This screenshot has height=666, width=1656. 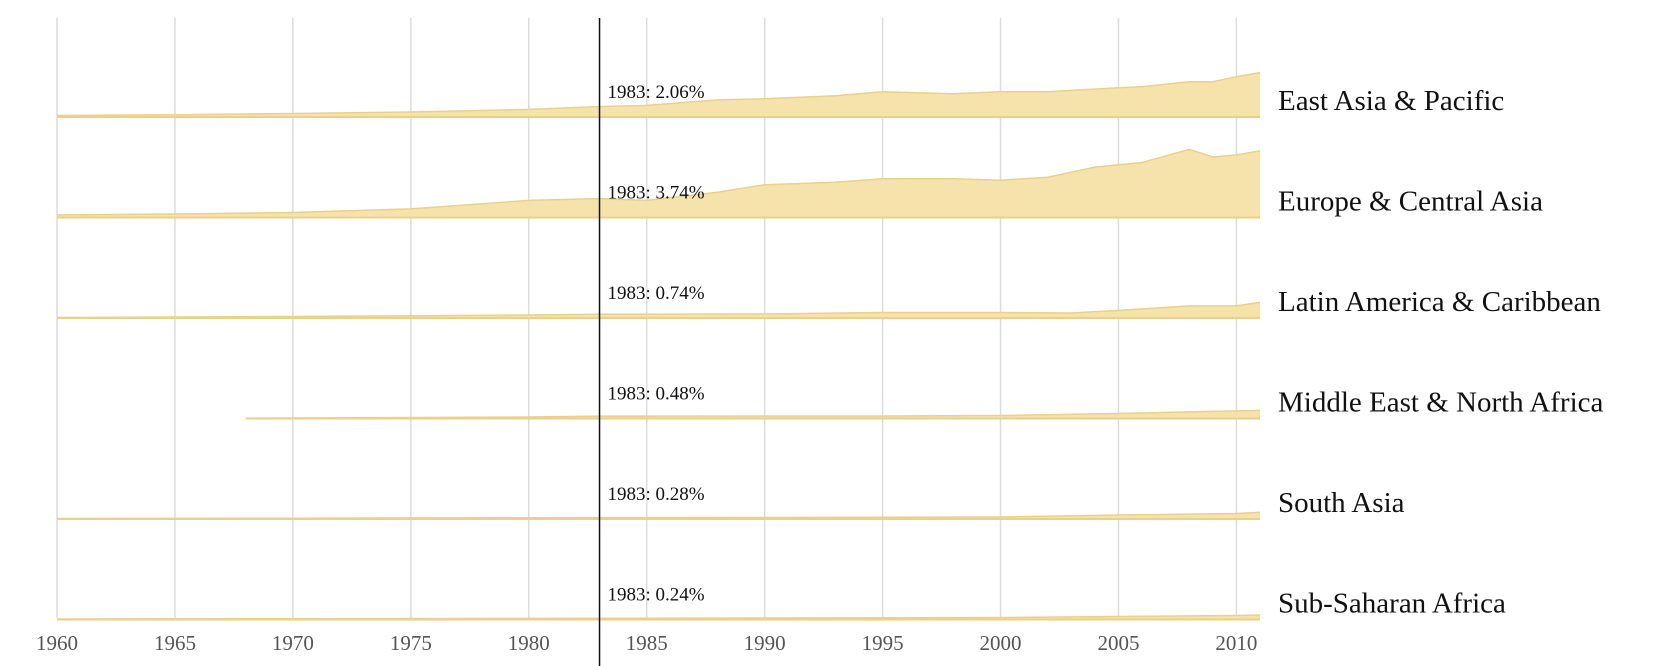 I want to click on x-tick-label-2000: 2000, so click(x=1001, y=643).